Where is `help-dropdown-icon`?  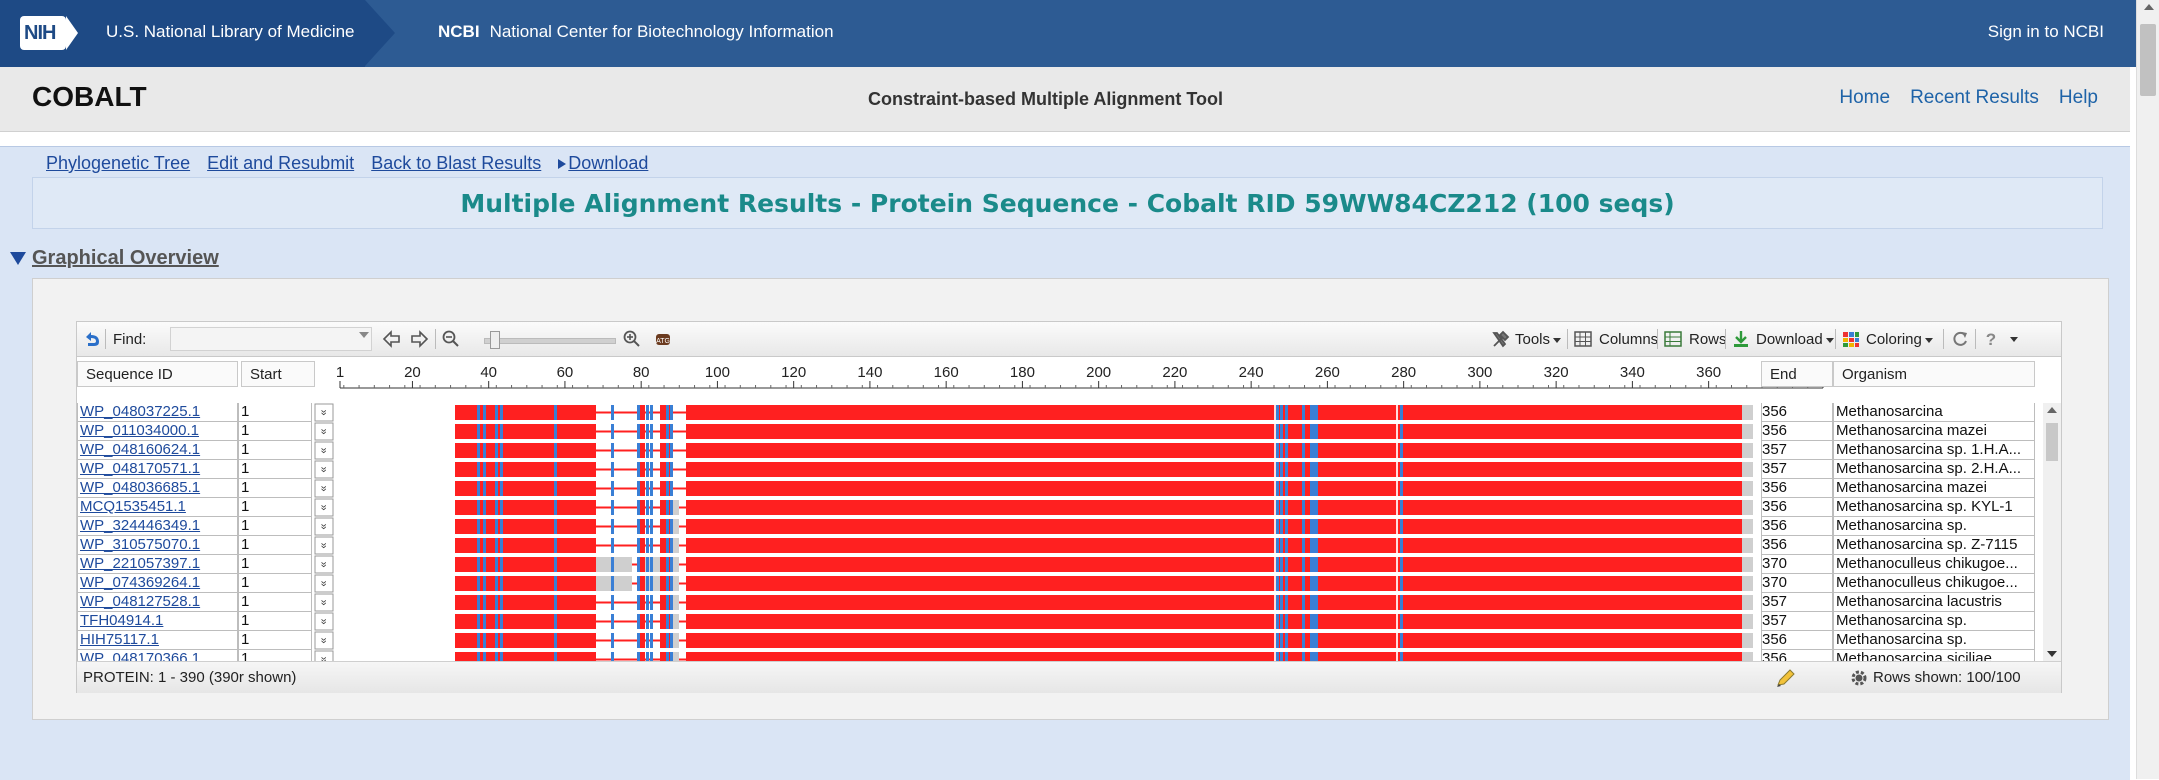 help-dropdown-icon is located at coordinates (2014, 339).